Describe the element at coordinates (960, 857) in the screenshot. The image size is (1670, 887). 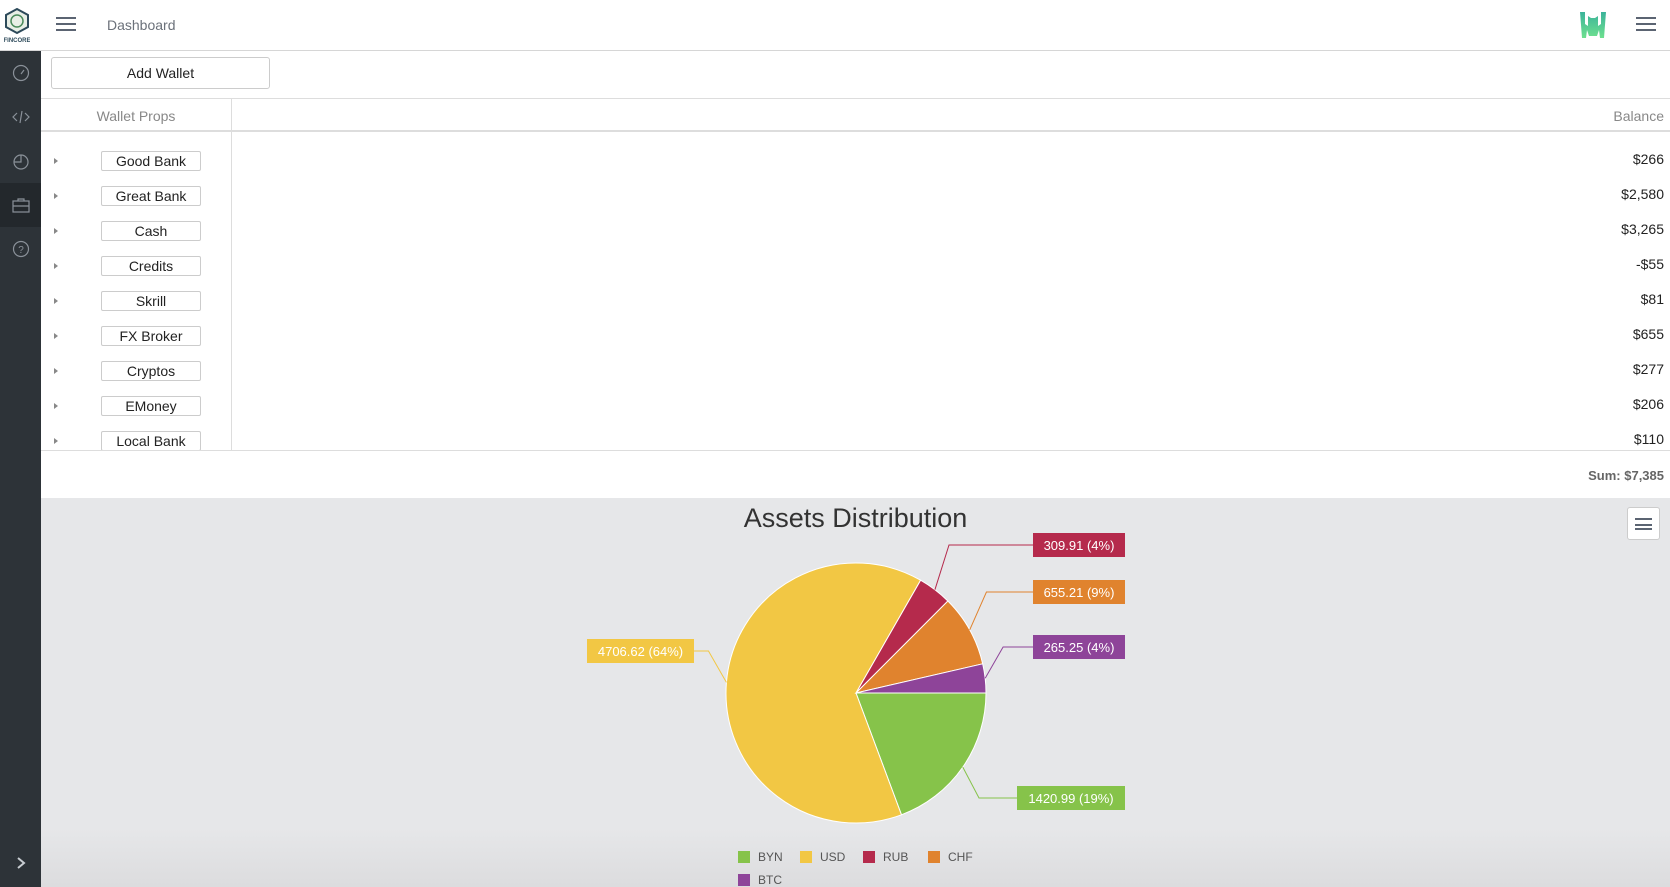
I see `legend-label: CHF` at that location.